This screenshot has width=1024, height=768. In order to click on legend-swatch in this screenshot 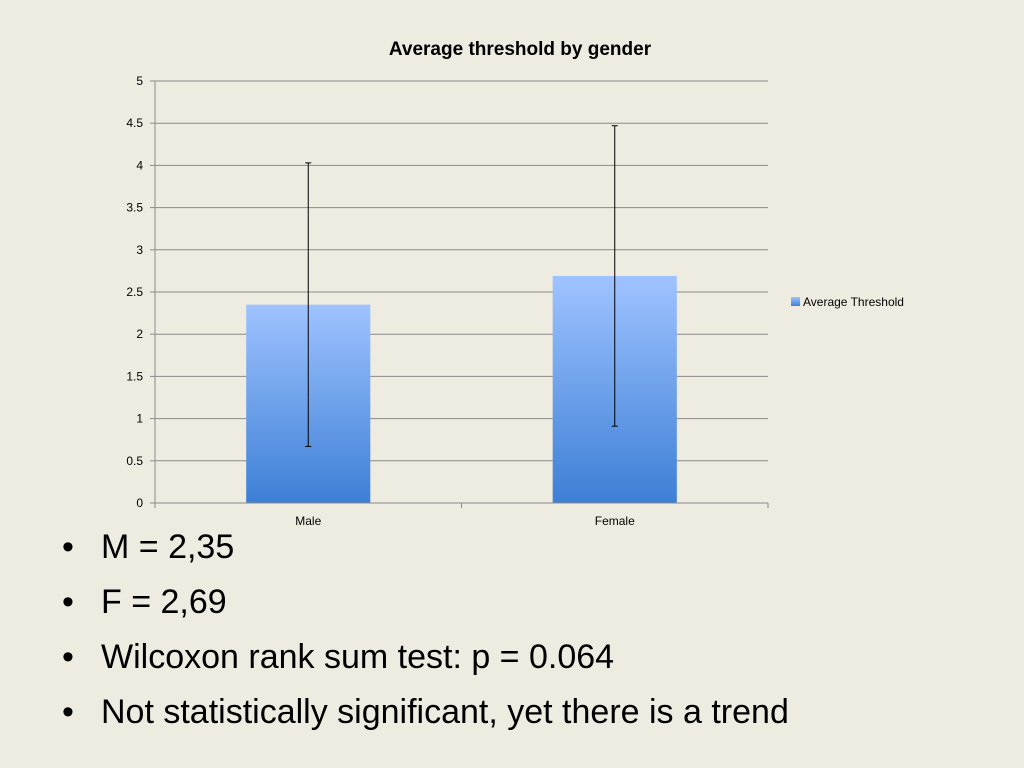, I will do `click(795, 301)`.